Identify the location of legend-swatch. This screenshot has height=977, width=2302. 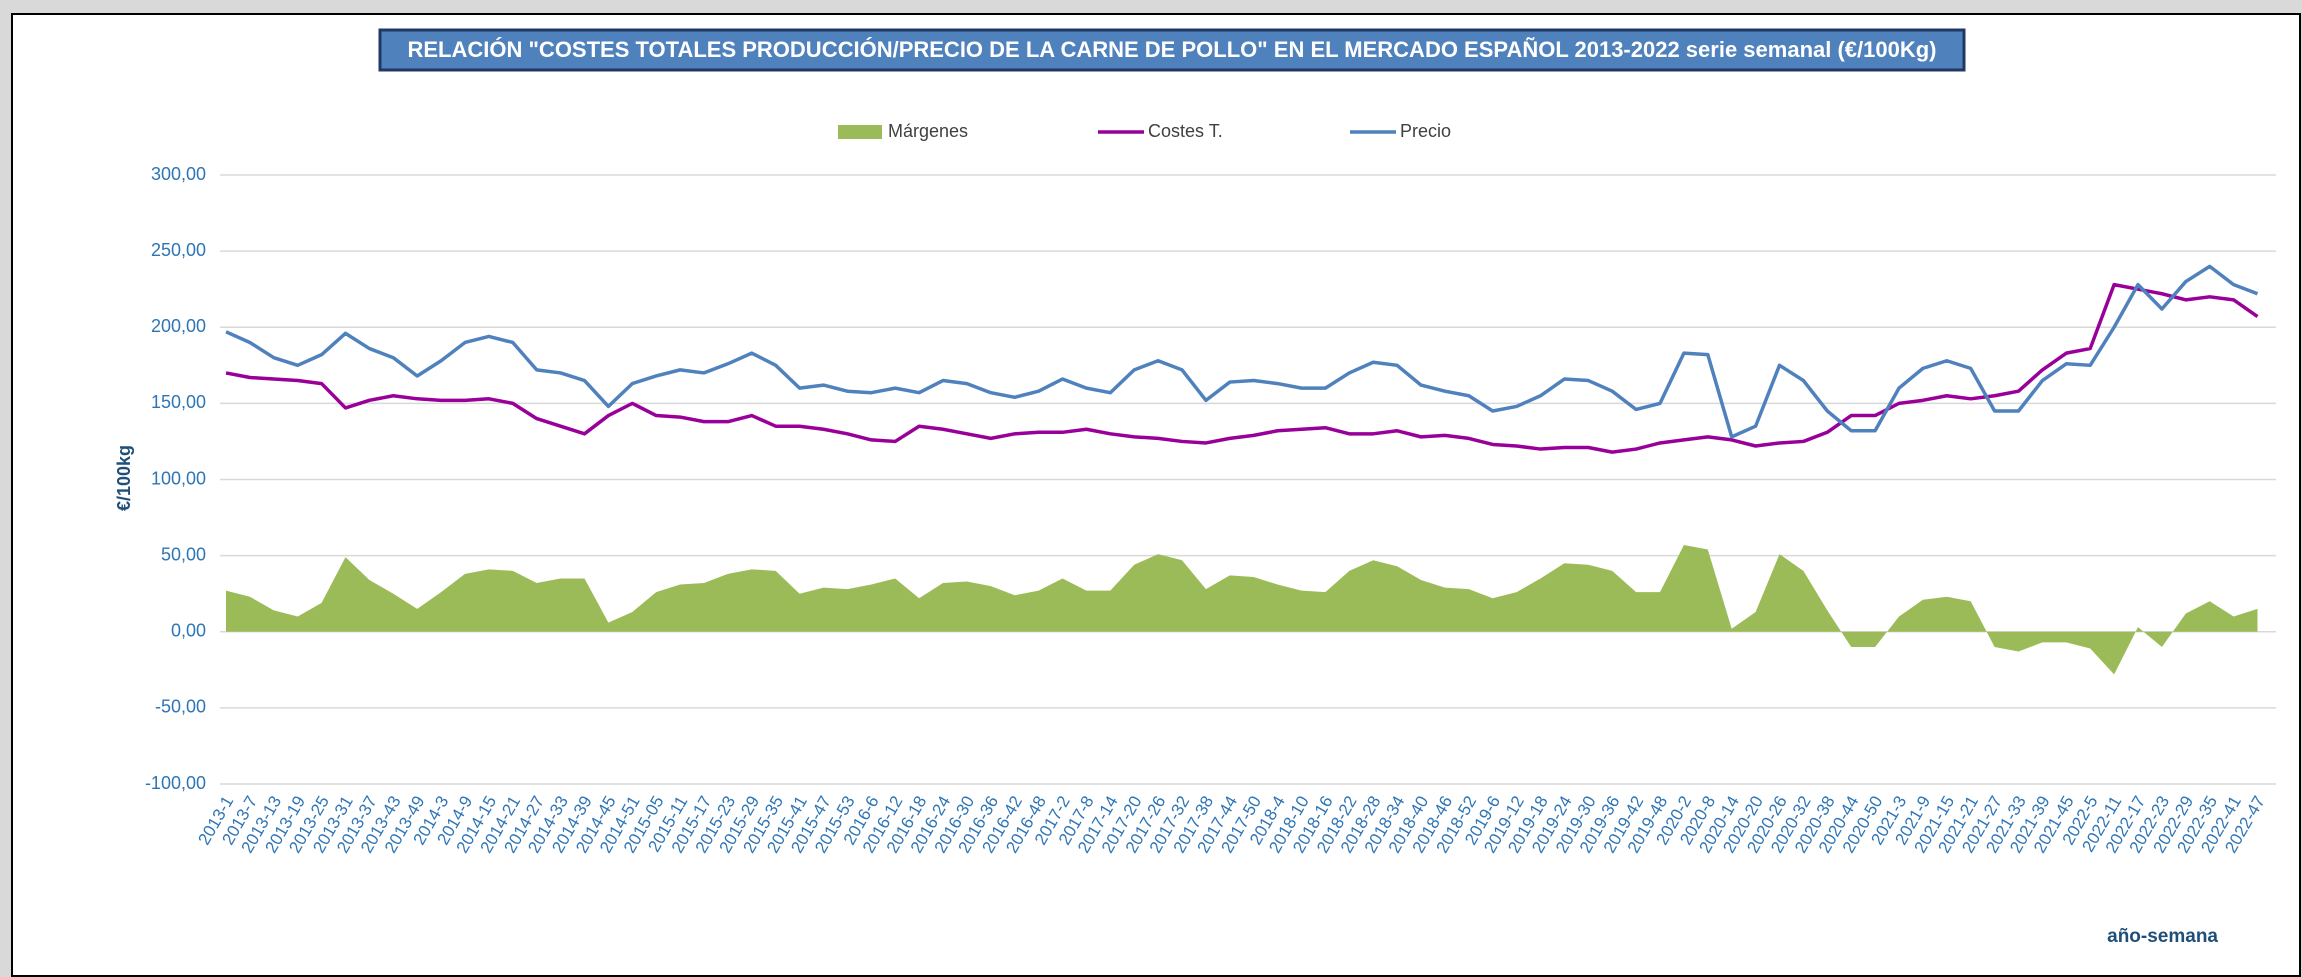
(860, 132).